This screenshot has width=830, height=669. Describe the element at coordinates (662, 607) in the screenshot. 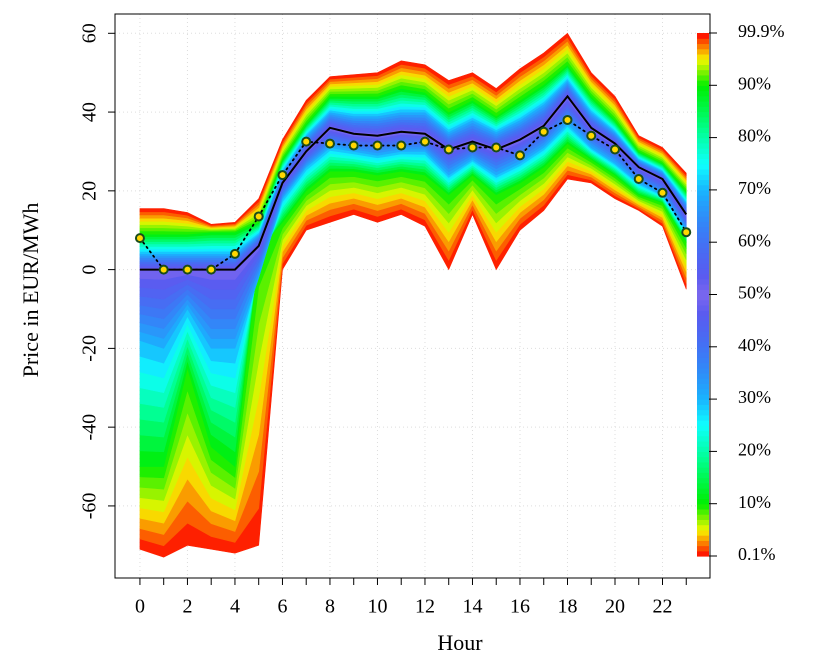

I see `x-tick-label: 22` at that location.